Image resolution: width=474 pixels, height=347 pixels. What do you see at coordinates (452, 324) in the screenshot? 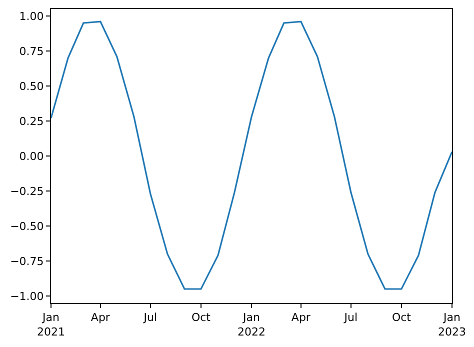
I see `x-tick-label: Jan 2023` at bounding box center [452, 324].